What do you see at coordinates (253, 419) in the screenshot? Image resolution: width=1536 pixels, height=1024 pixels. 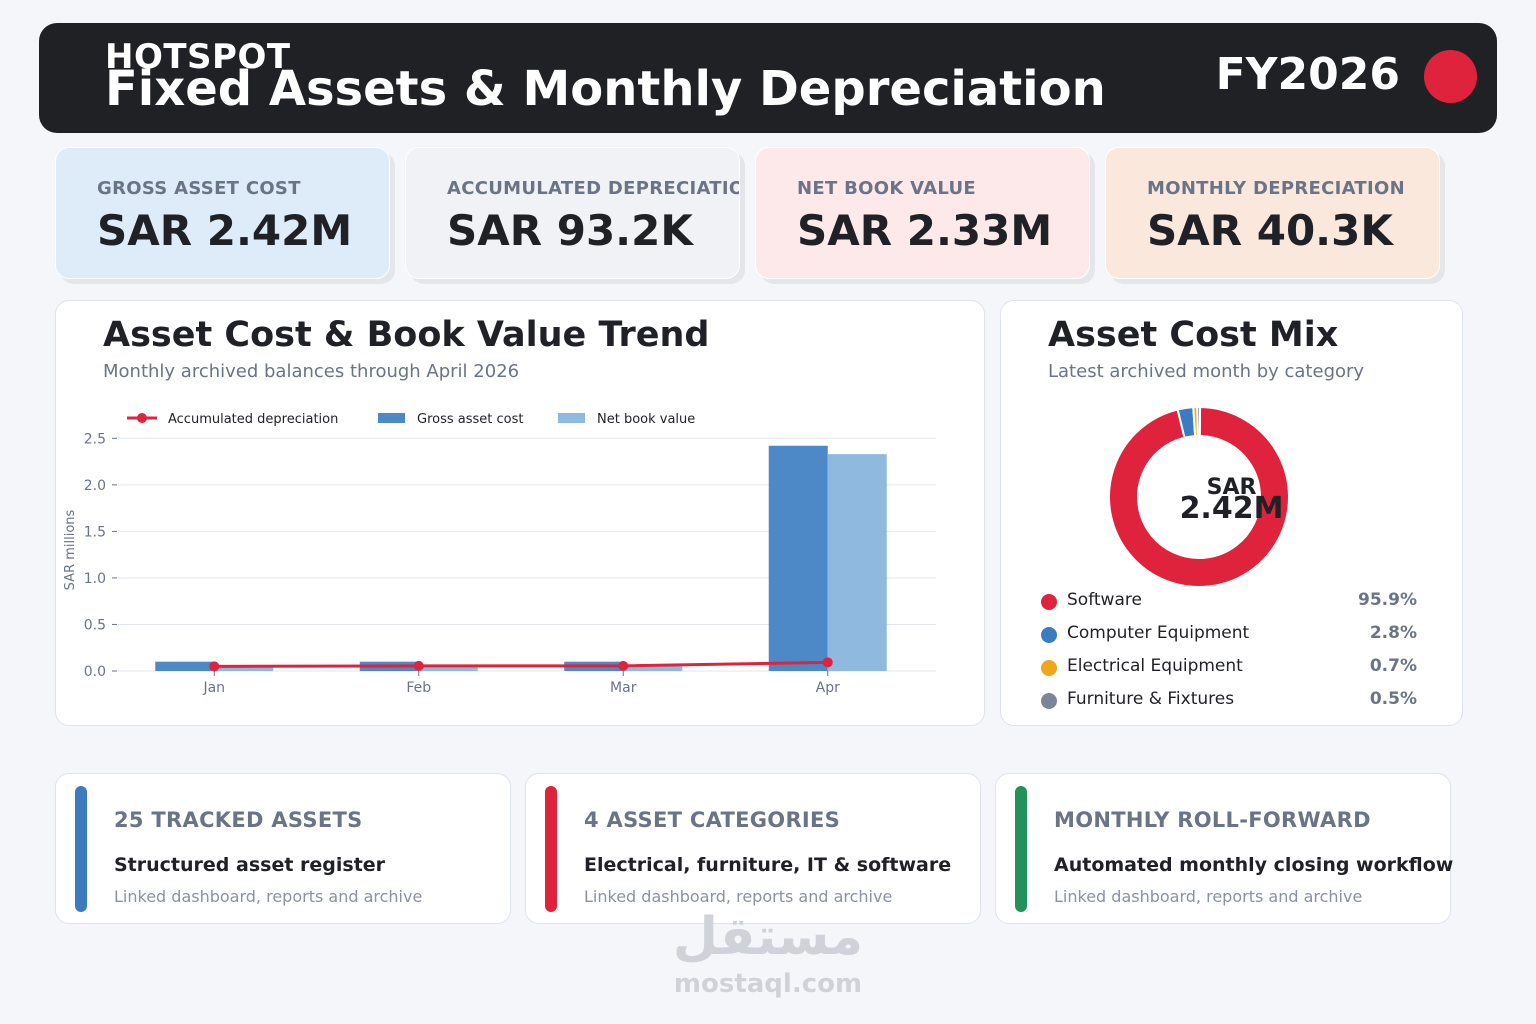 I see `legend-label-accumulated-depreciation: Accumulated depreciation` at bounding box center [253, 419].